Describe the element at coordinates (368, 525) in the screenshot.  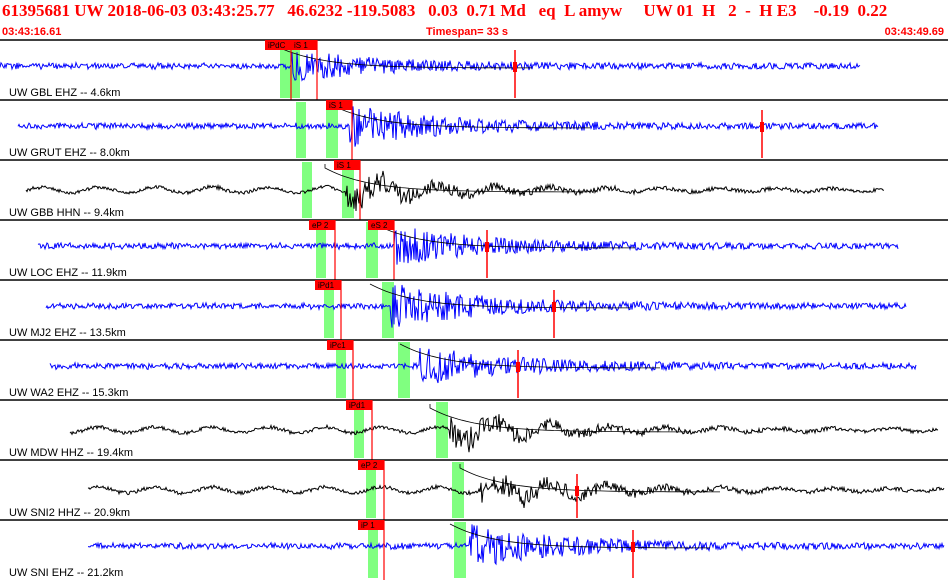
I see `pick-label: iP 1` at that location.